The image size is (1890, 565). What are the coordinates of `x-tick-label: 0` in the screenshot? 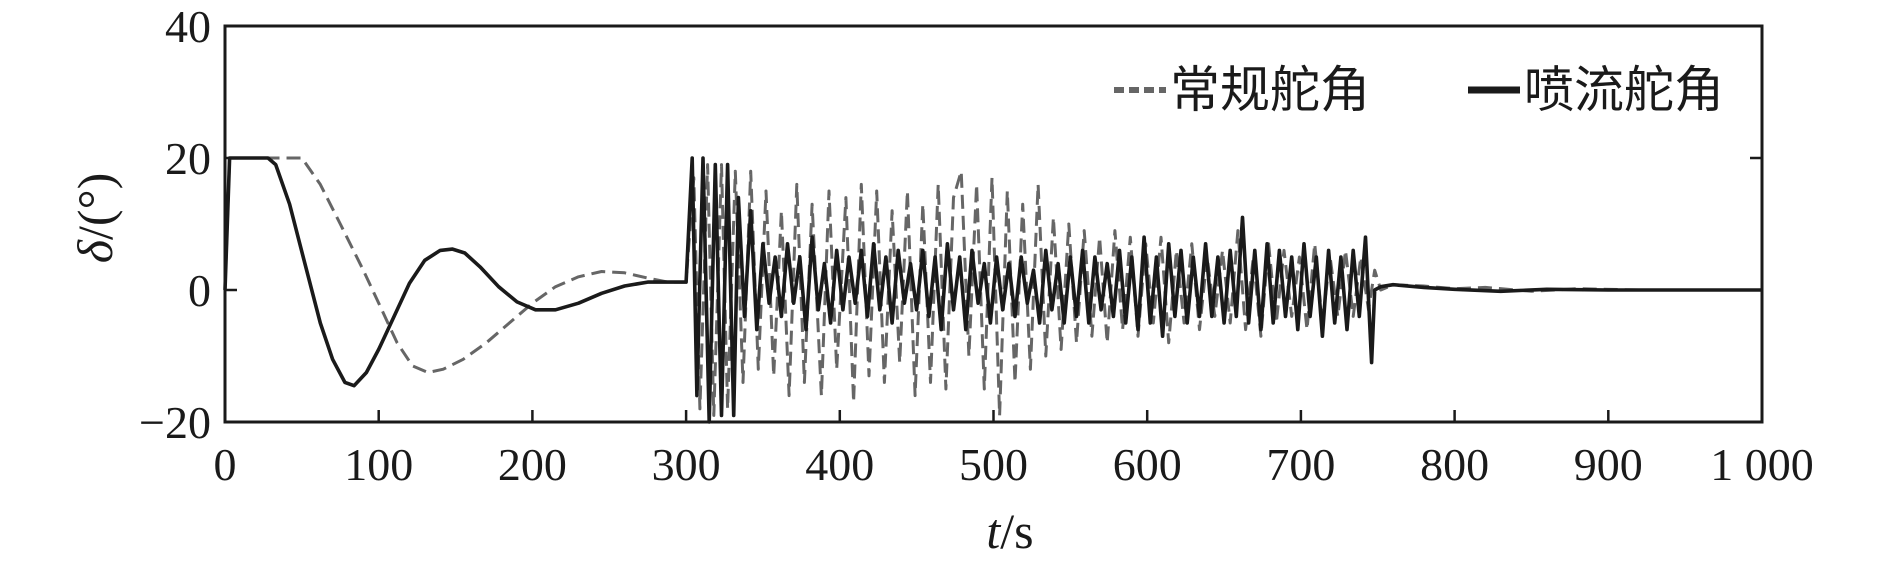 It's located at (225, 464).